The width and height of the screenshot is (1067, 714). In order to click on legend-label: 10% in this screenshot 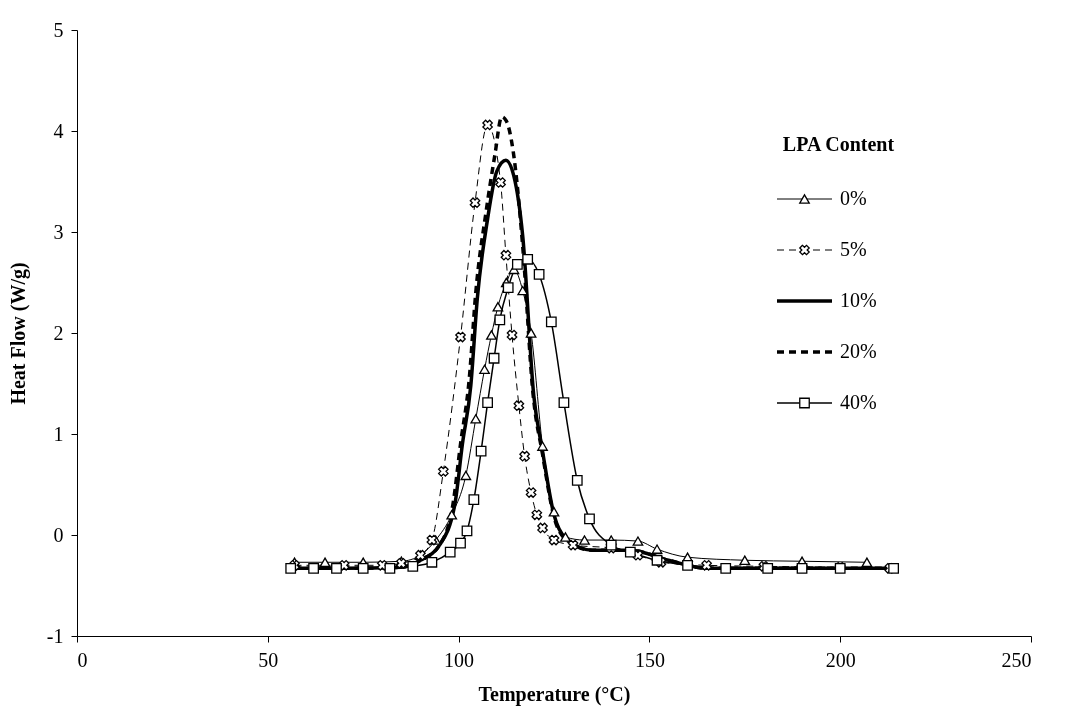, I will do `click(858, 300)`.